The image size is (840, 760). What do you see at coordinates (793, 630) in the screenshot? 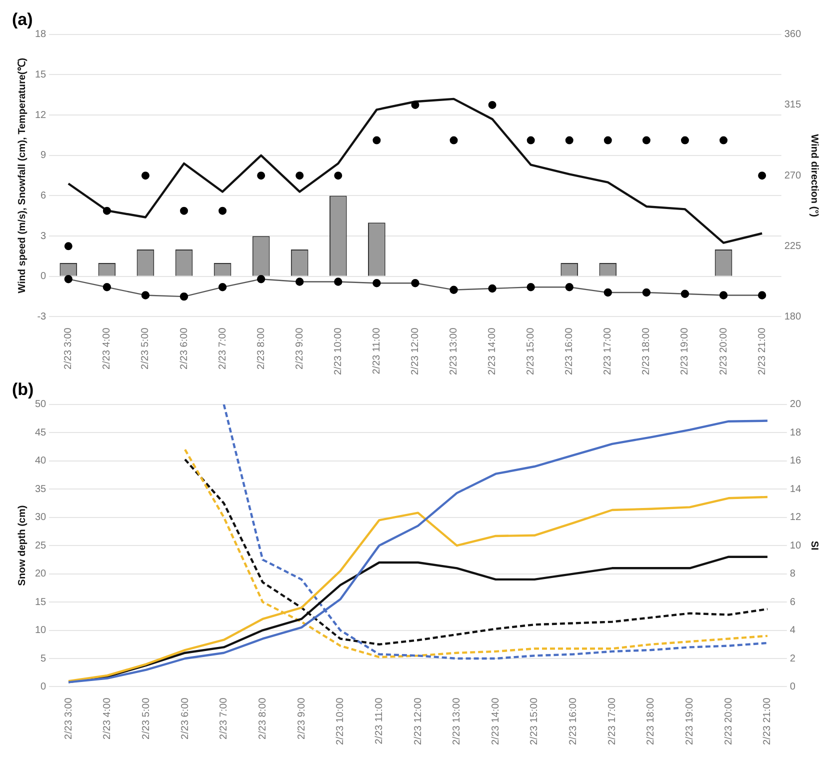
I see `y2-tick-label: 4` at bounding box center [793, 630].